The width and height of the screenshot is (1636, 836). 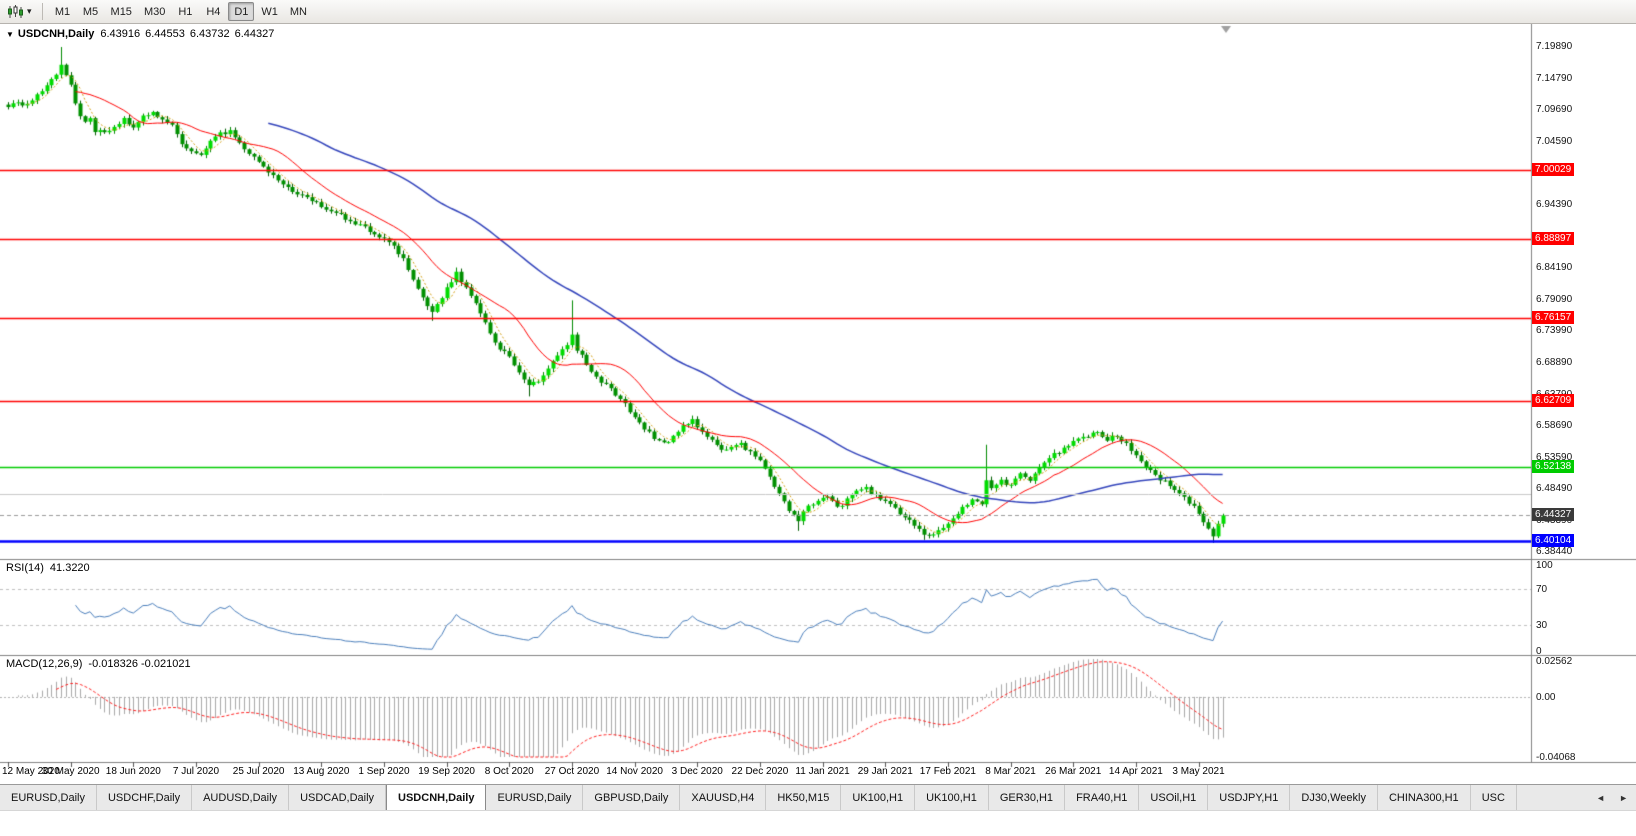 What do you see at coordinates (632, 797) in the screenshot?
I see `chart-tab-gbpusd-daily: GBPUSD,Daily` at bounding box center [632, 797].